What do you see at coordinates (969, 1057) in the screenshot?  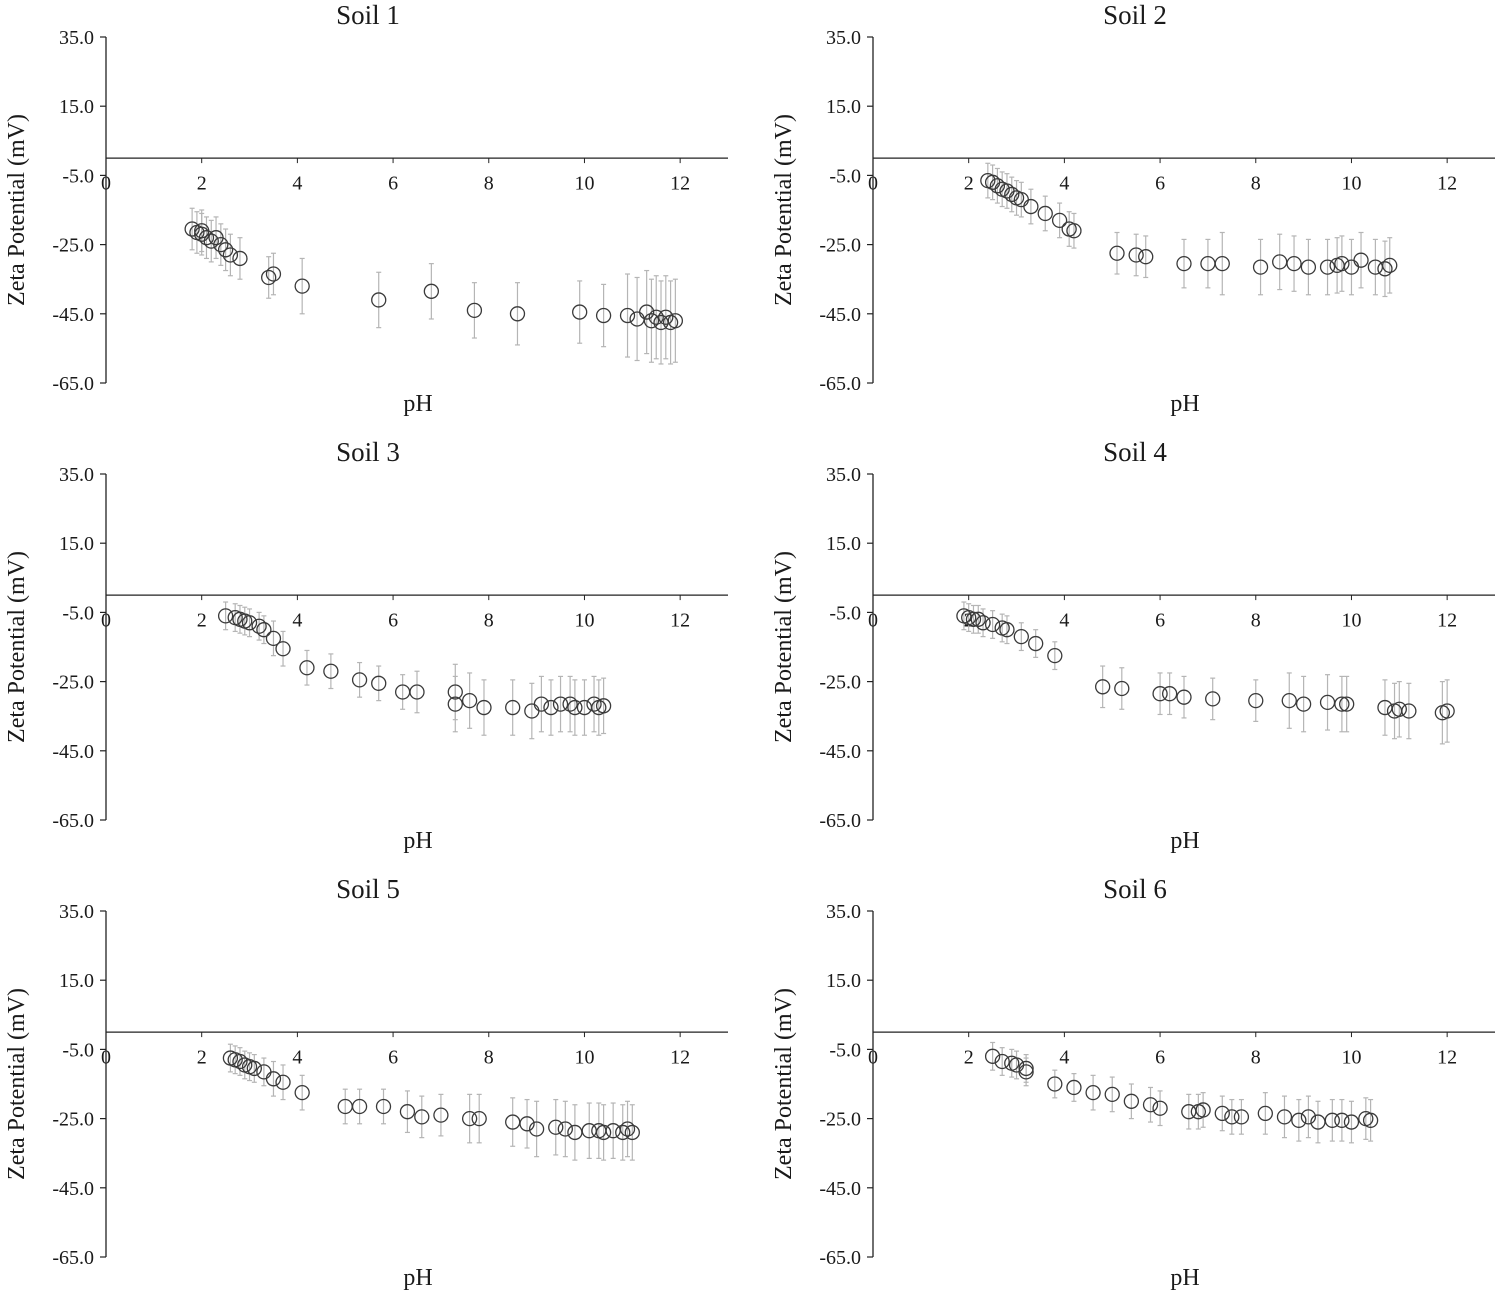 I see `x-tick-label: 2` at bounding box center [969, 1057].